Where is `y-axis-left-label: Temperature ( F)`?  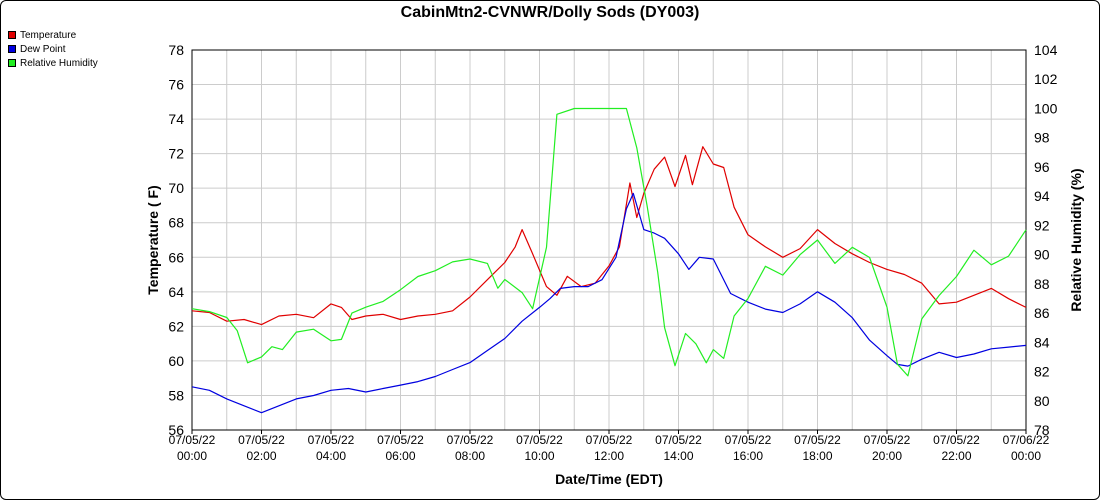 y-axis-left-label: Temperature ( F) is located at coordinates (153, 239).